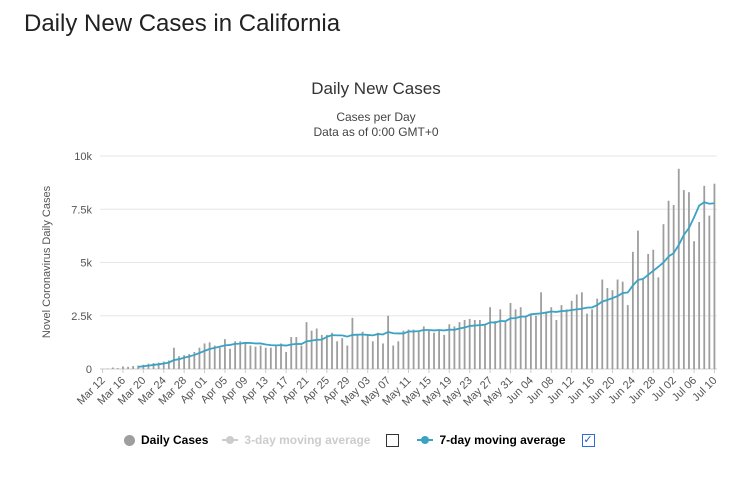  What do you see at coordinates (166, 440) in the screenshot?
I see `legend-item-daily-cases: Daily Cases` at bounding box center [166, 440].